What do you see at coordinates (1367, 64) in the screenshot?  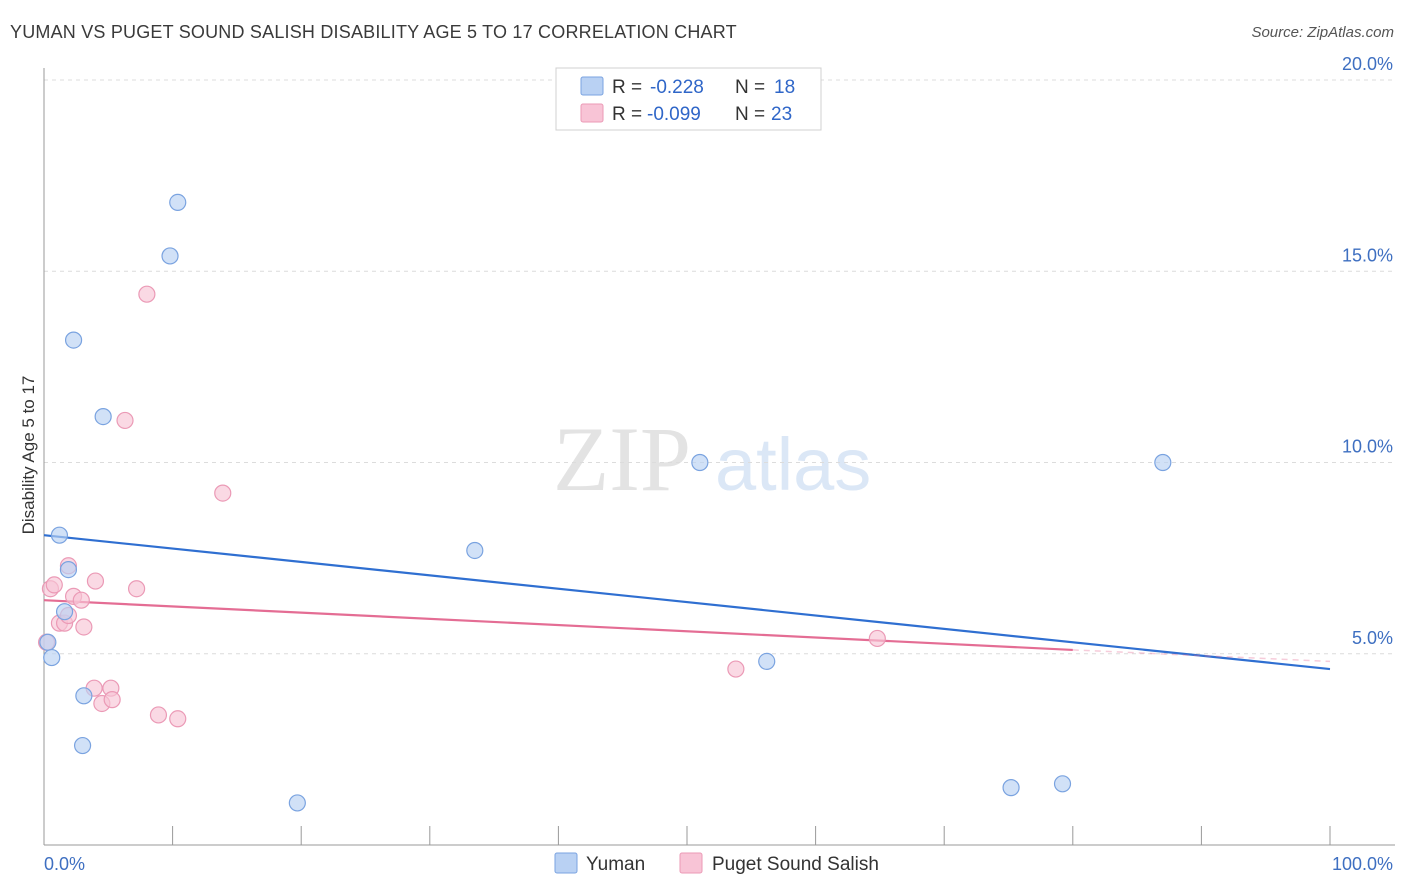 I see `y-tick-label: 20.0%` at bounding box center [1367, 64].